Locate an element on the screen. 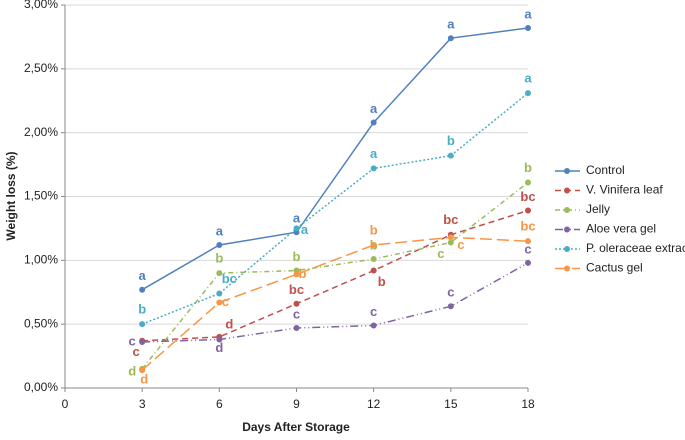  y-tick-label: 2,00% is located at coordinates (41, 132).